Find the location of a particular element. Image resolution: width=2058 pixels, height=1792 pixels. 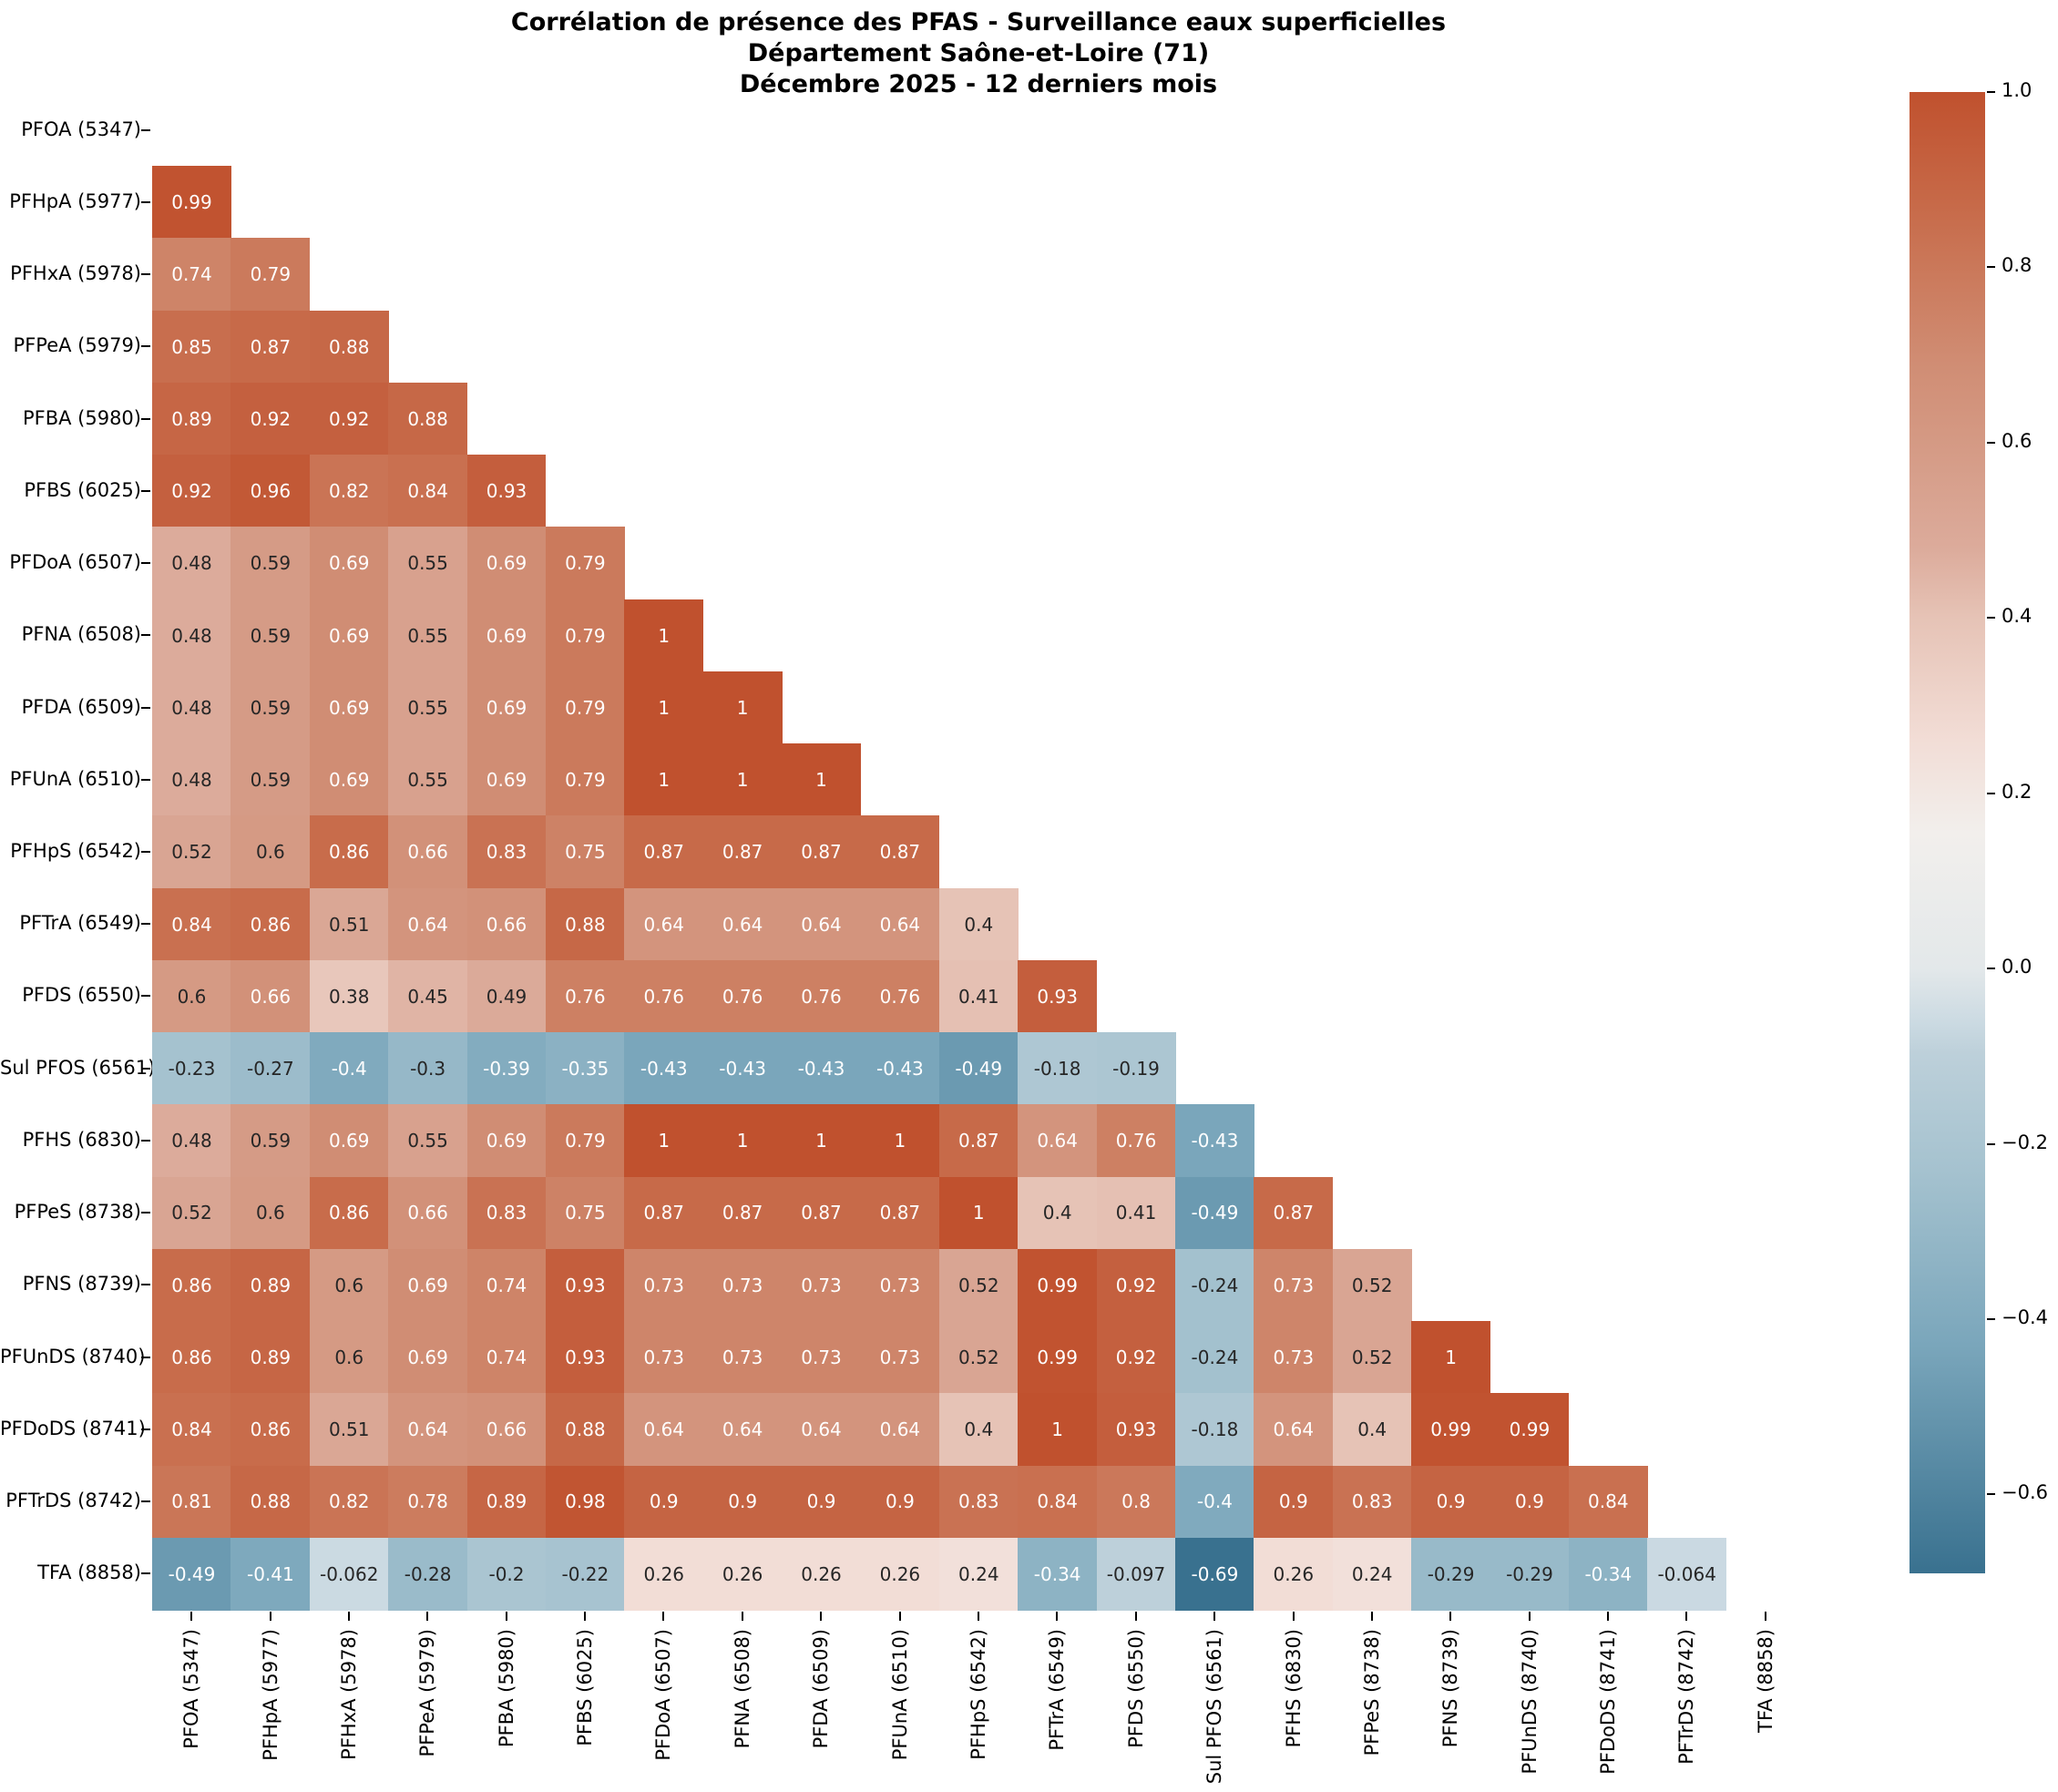

heatmap-cell: -0.2 is located at coordinates (506, 1574).